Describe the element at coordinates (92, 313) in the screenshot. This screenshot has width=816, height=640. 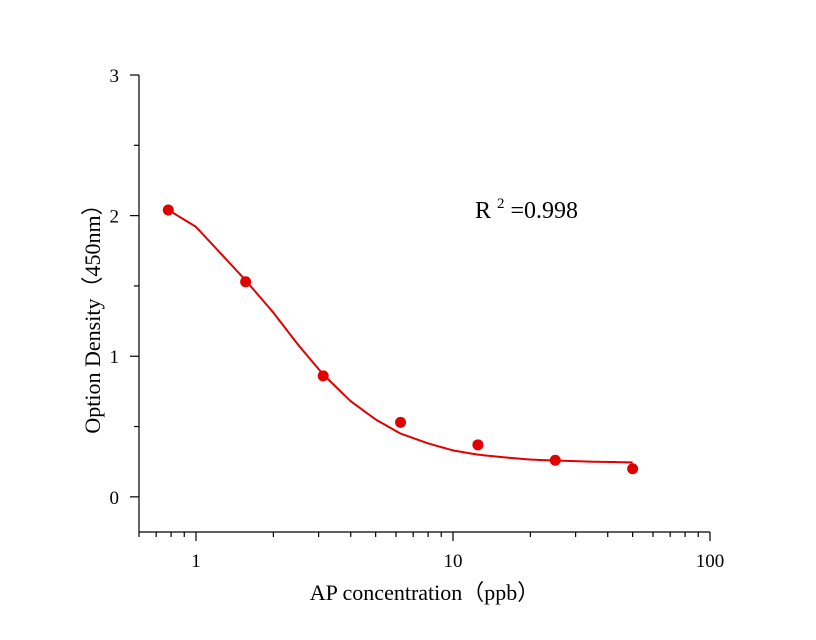
I see `y-axis-title: Option Density（450nm）` at that location.